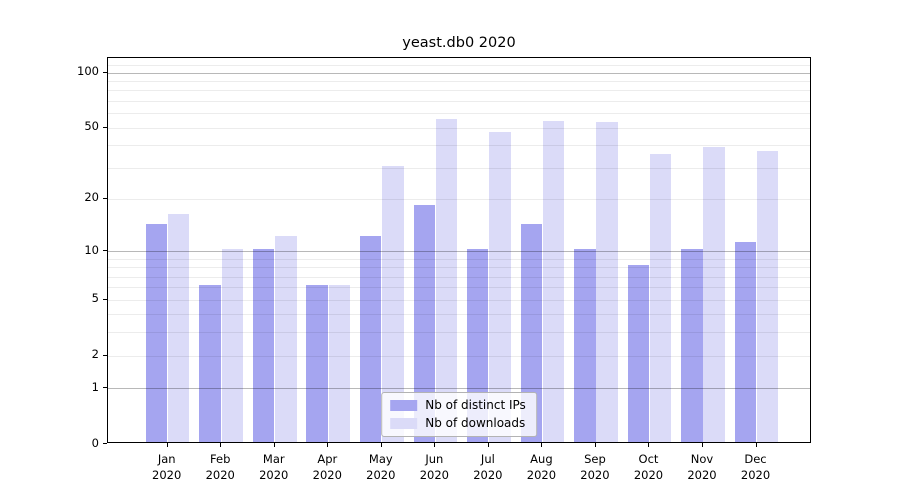 Image resolution: width=900 pixels, height=500 pixels. Describe the element at coordinates (286, 338) in the screenshot. I see `bar-downloads-mar-2020` at that location.